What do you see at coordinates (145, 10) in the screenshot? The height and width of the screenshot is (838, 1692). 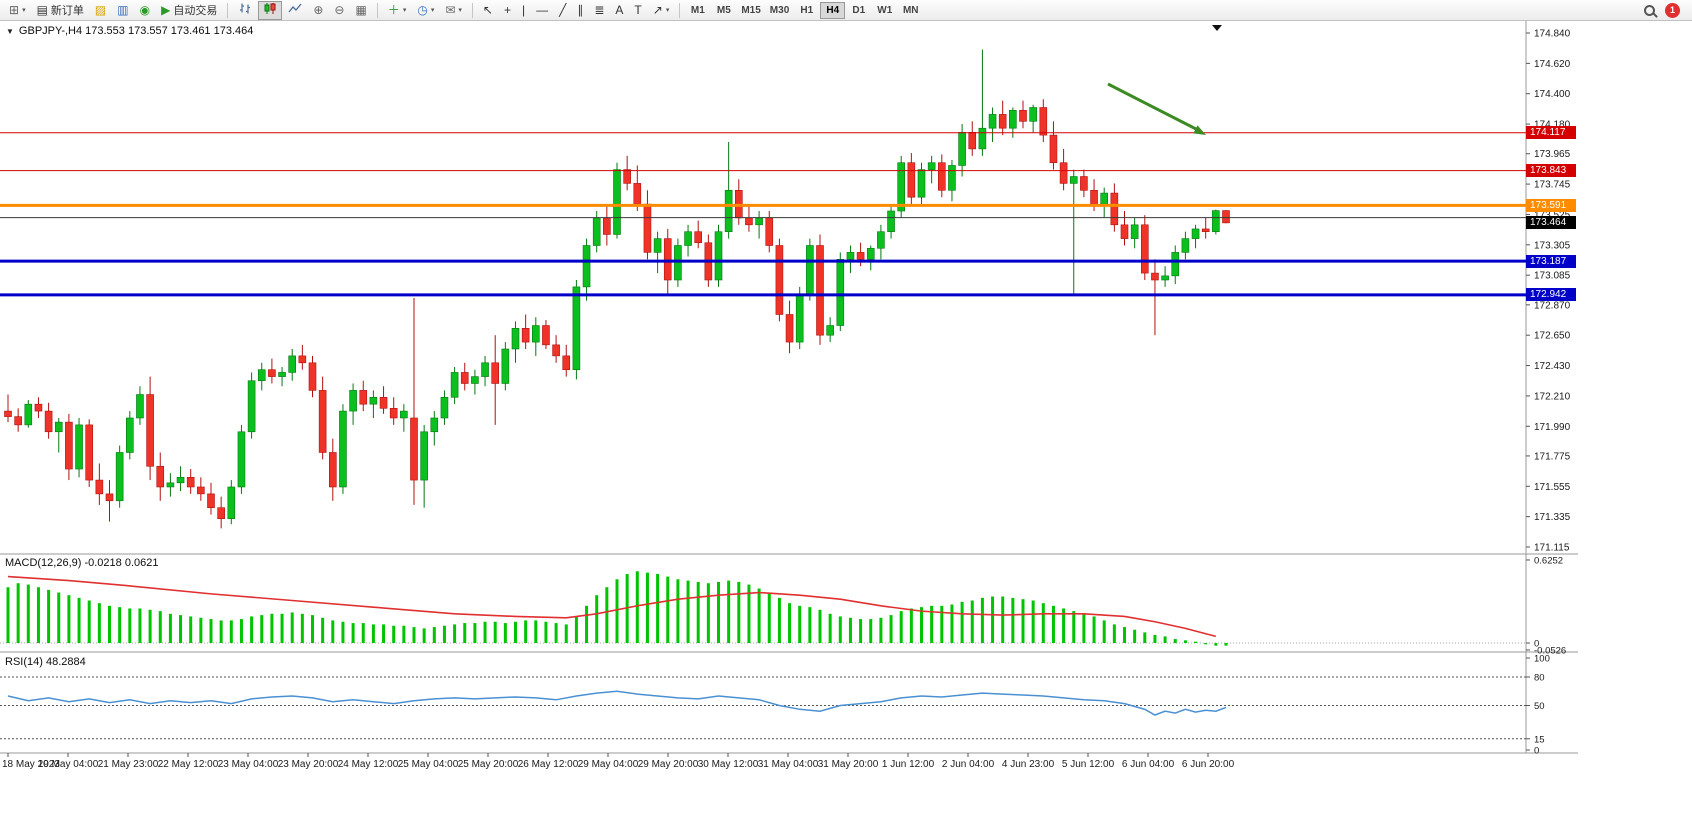 I see `data-window-button: ◉` at bounding box center [145, 10].